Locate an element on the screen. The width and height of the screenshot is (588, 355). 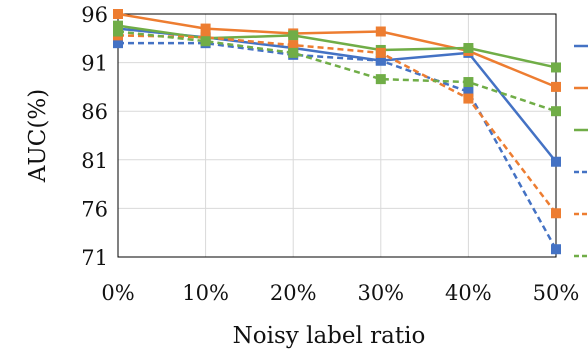
y-tick-label: 86 is located at coordinates (94, 112).